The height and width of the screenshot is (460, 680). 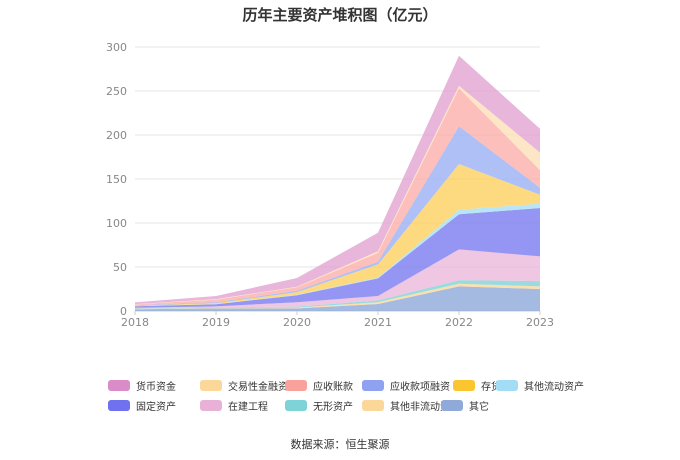 I want to click on area-其它, so click(x=337, y=298).